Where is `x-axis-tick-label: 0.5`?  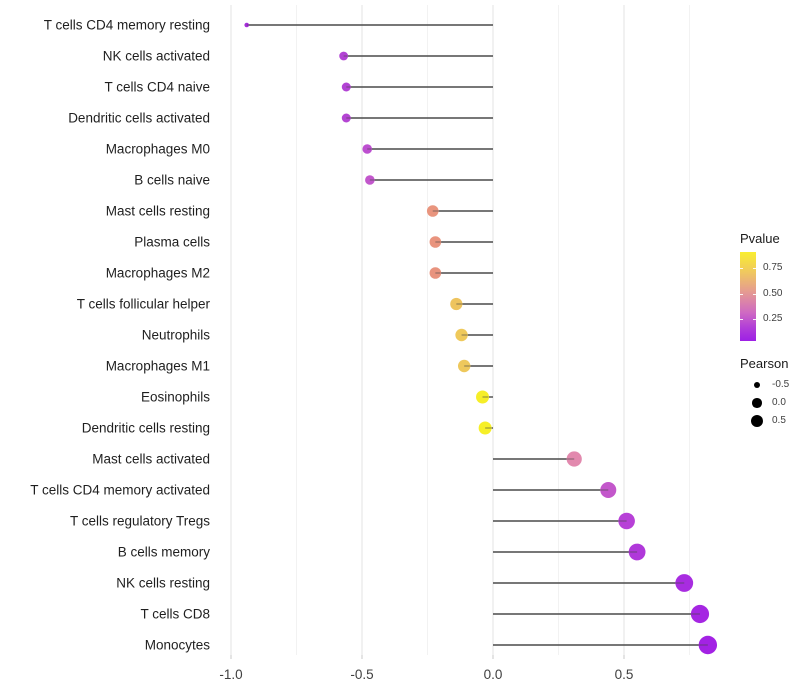 x-axis-tick-label: 0.5 is located at coordinates (624, 674).